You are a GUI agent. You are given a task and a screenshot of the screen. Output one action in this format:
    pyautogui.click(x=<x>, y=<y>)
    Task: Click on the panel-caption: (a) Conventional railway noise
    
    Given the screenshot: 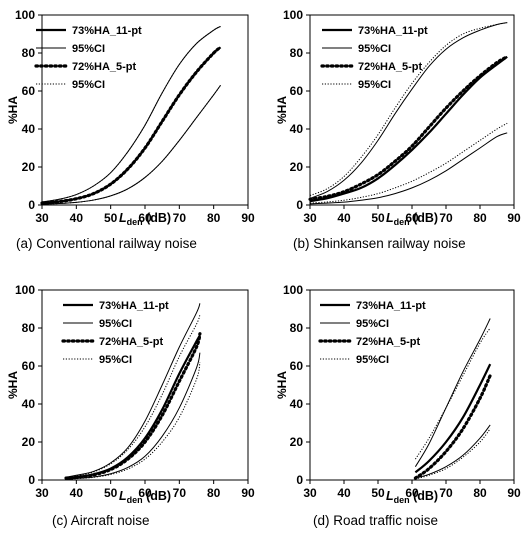 What is the action you would take?
    pyautogui.click(x=106, y=243)
    